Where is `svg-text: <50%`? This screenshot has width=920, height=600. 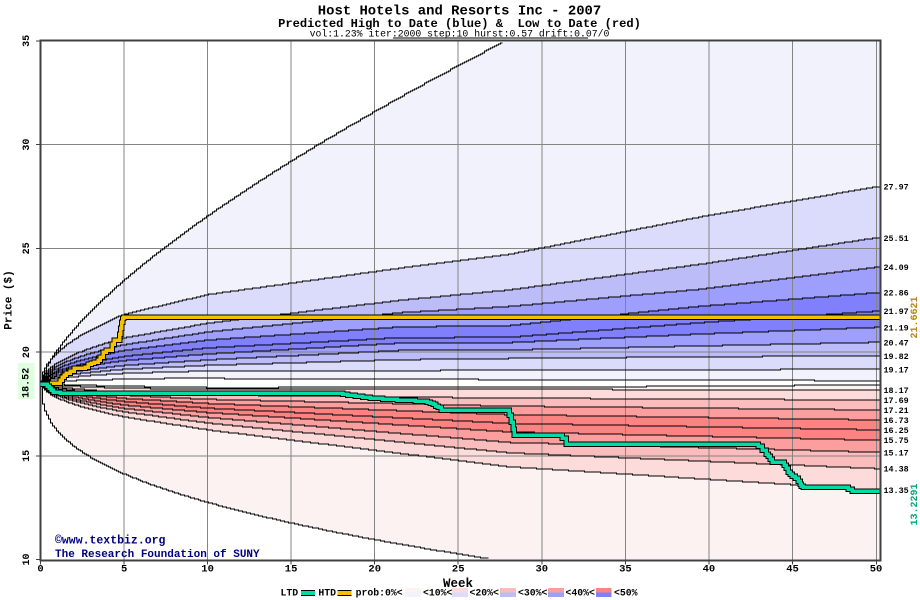
svg-text: <50% is located at coordinates (626, 593).